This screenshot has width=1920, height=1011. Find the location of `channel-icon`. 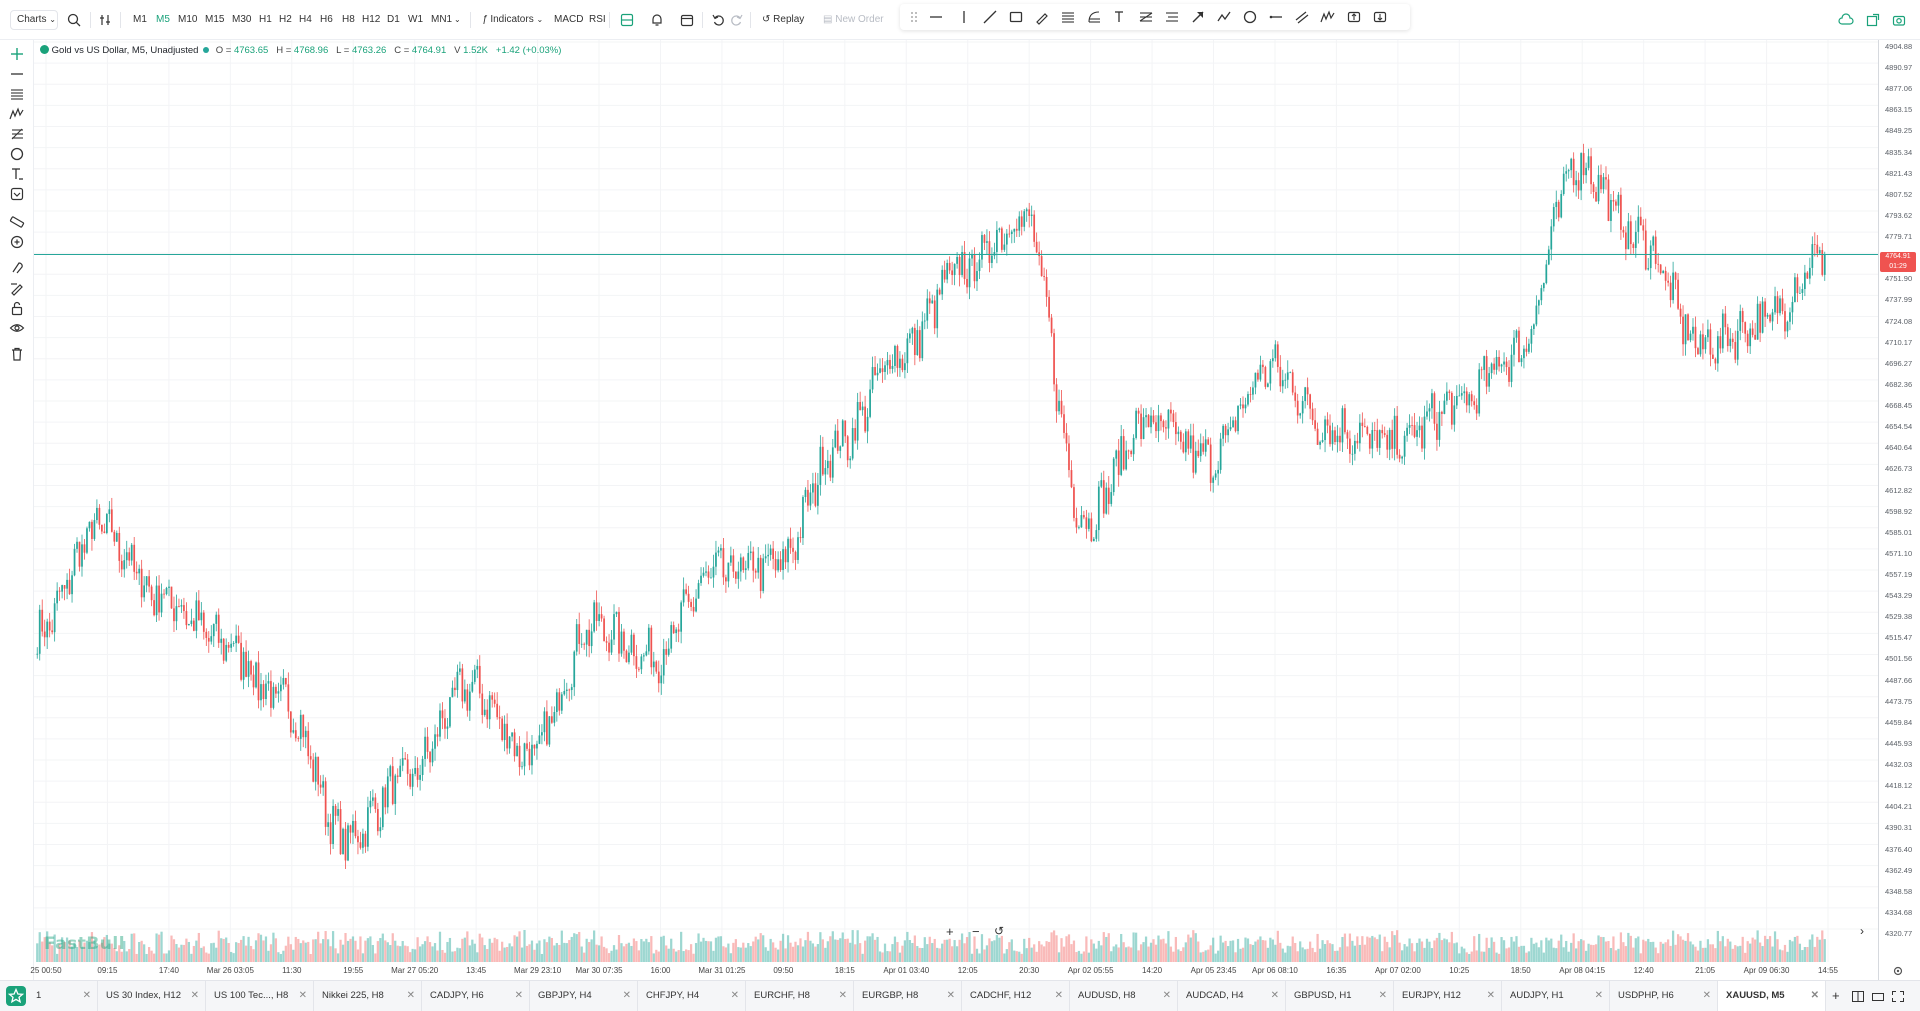

channel-icon is located at coordinates (1302, 17).